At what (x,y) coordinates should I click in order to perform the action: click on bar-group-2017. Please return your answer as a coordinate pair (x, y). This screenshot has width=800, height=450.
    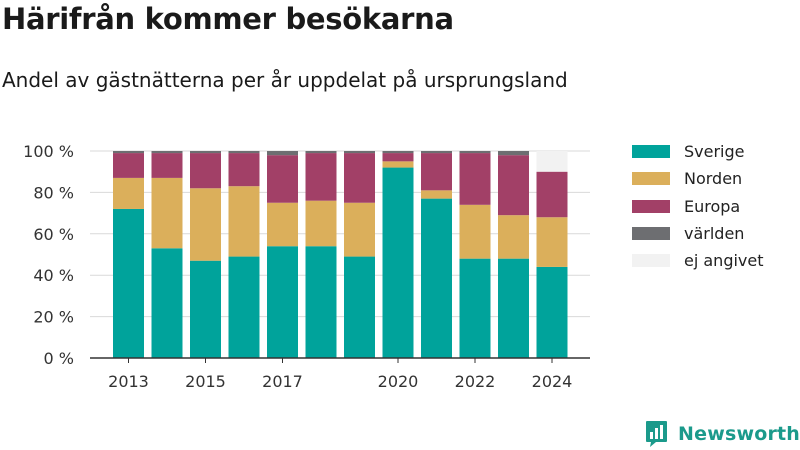
    Looking at the image, I should click on (282, 254).